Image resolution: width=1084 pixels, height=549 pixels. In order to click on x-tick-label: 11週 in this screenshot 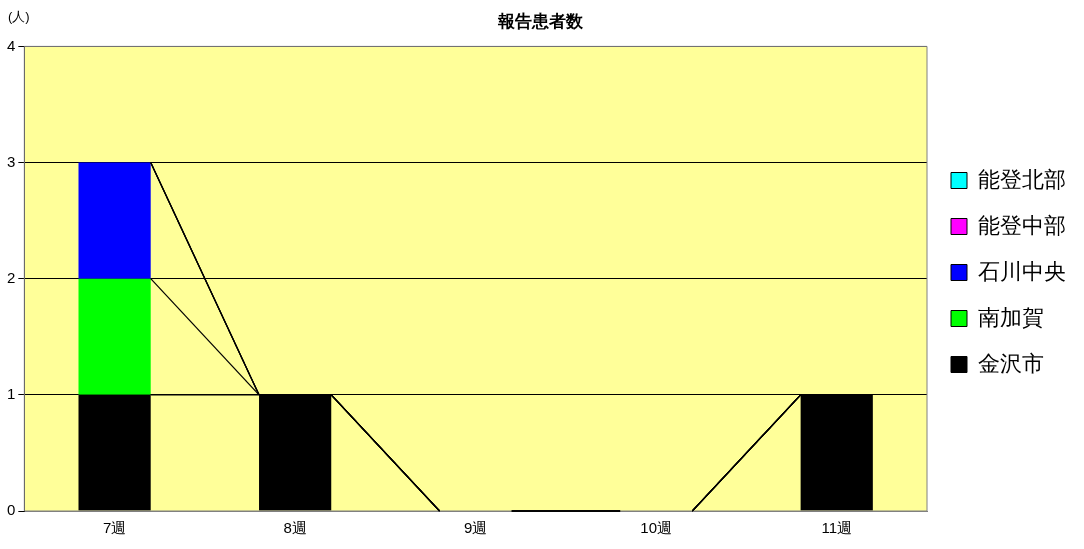, I will do `click(837, 528)`.